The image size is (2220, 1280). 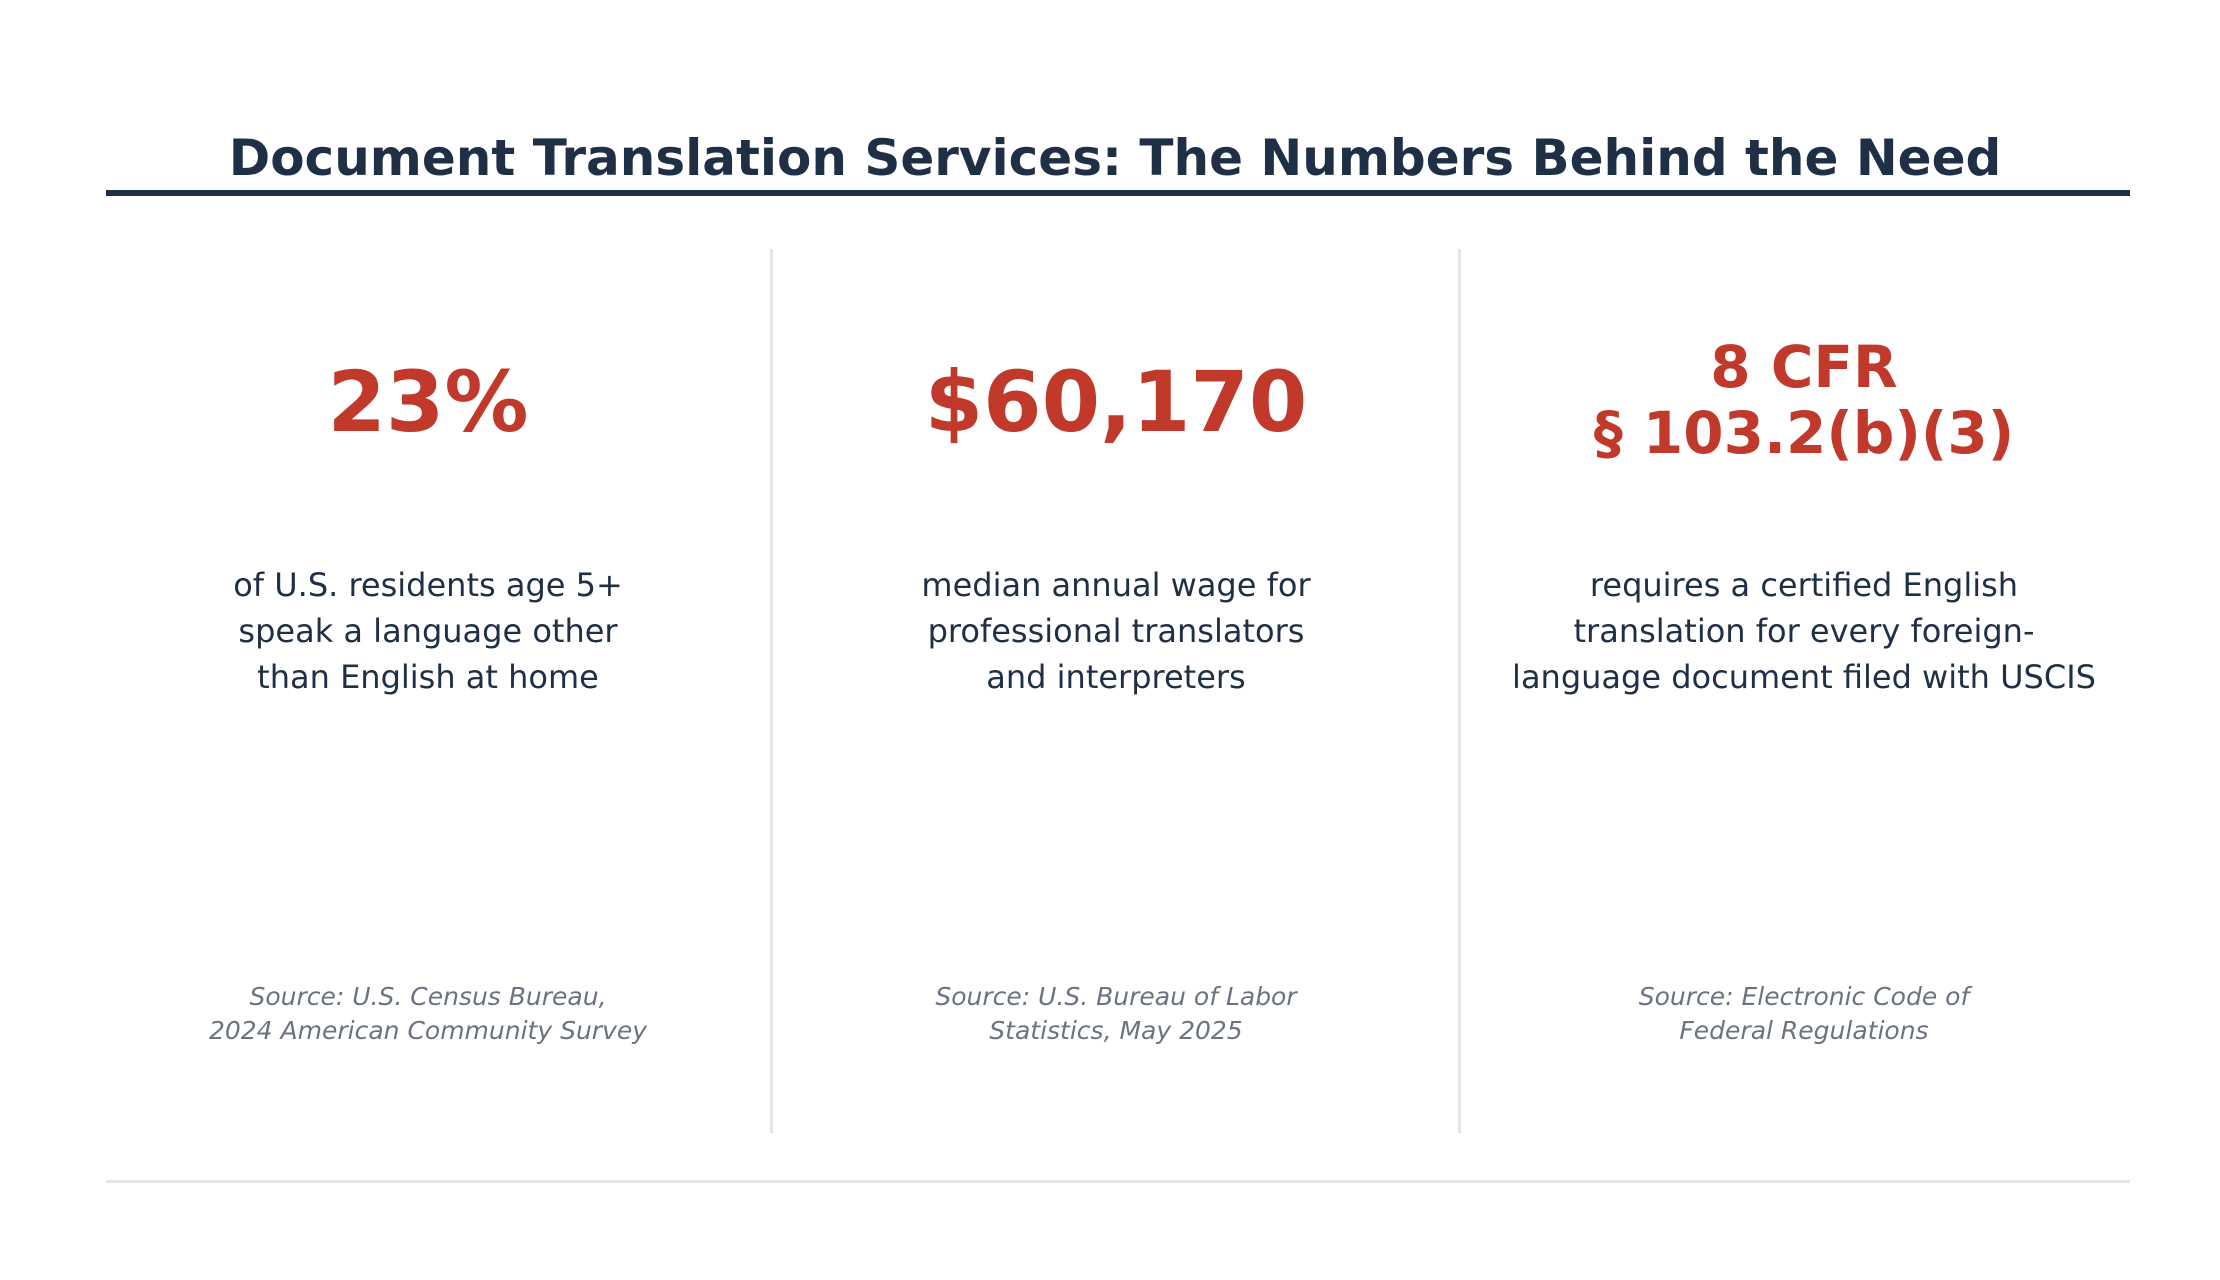 I want to click on stat-description-line: speak a language other, so click(x=428, y=631).